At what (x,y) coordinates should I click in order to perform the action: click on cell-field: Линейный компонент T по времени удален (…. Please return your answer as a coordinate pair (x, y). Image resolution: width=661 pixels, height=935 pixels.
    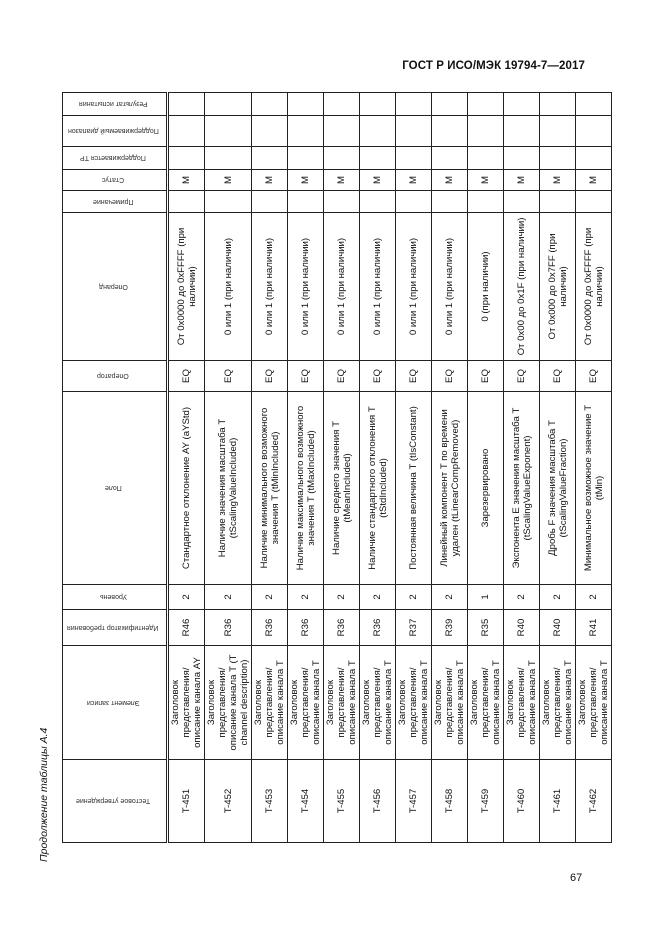
    Looking at the image, I should click on (449, 488).